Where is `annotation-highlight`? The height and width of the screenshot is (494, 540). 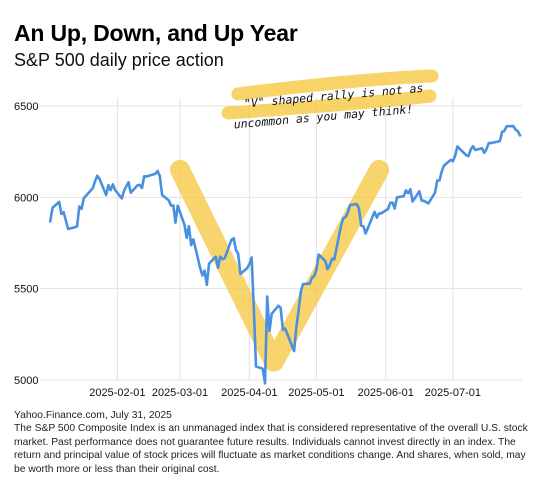 annotation-highlight is located at coordinates (330, 94).